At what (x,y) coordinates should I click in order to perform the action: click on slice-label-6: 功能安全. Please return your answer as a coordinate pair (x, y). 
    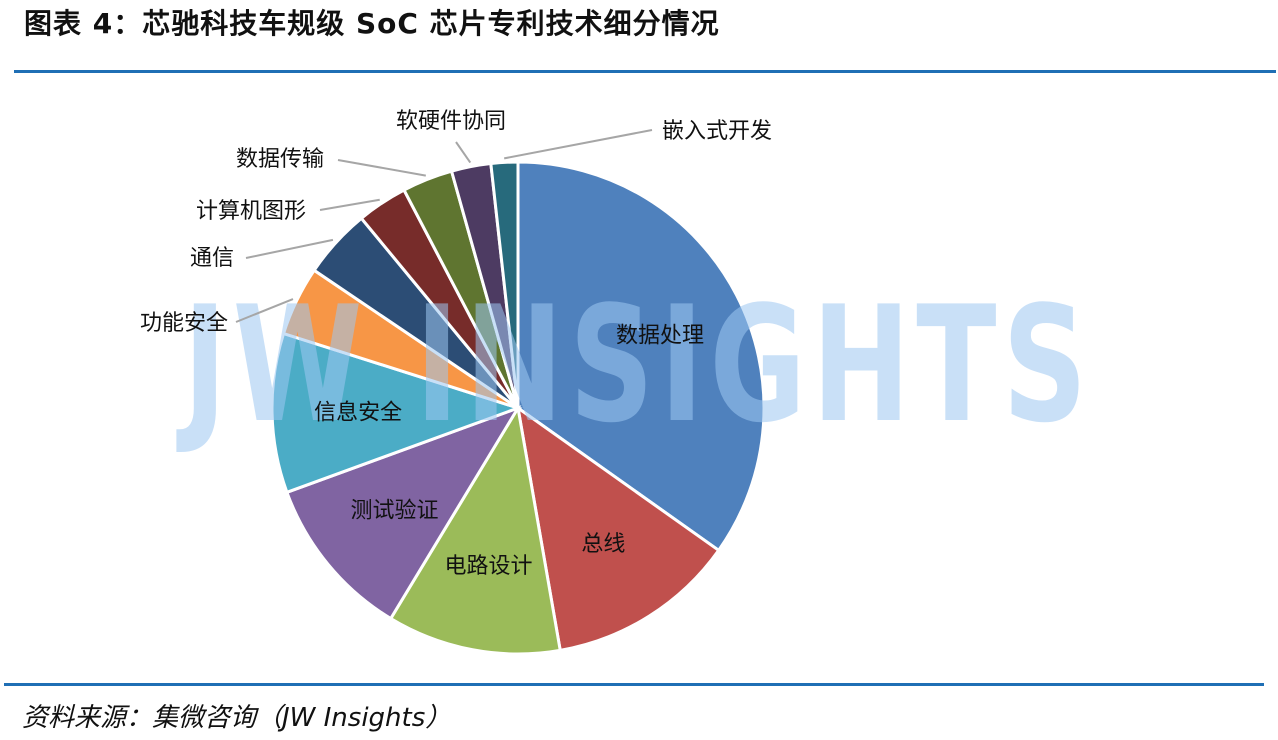
    Looking at the image, I should click on (184, 323).